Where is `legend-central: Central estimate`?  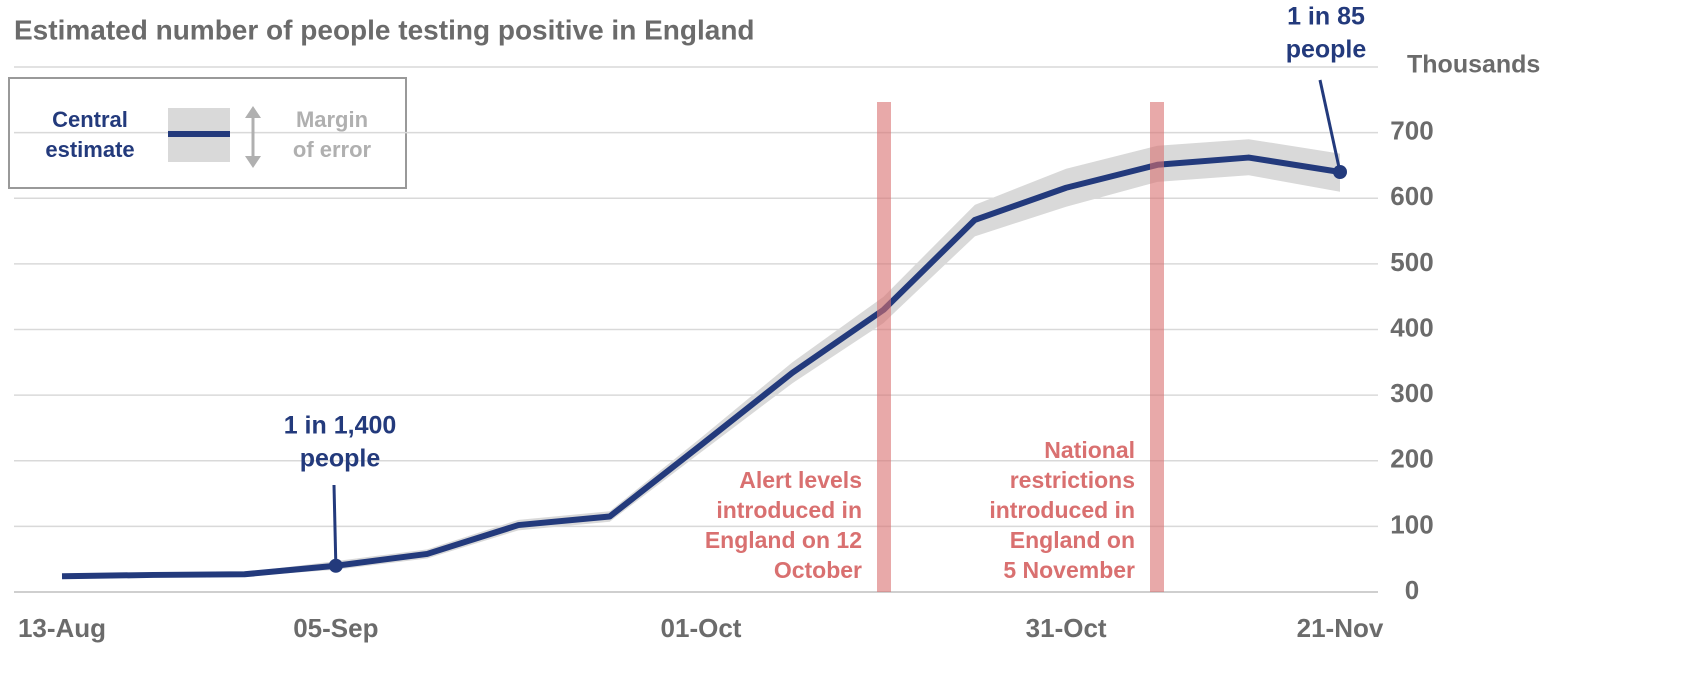
legend-central: Central estimate is located at coordinates (90, 134).